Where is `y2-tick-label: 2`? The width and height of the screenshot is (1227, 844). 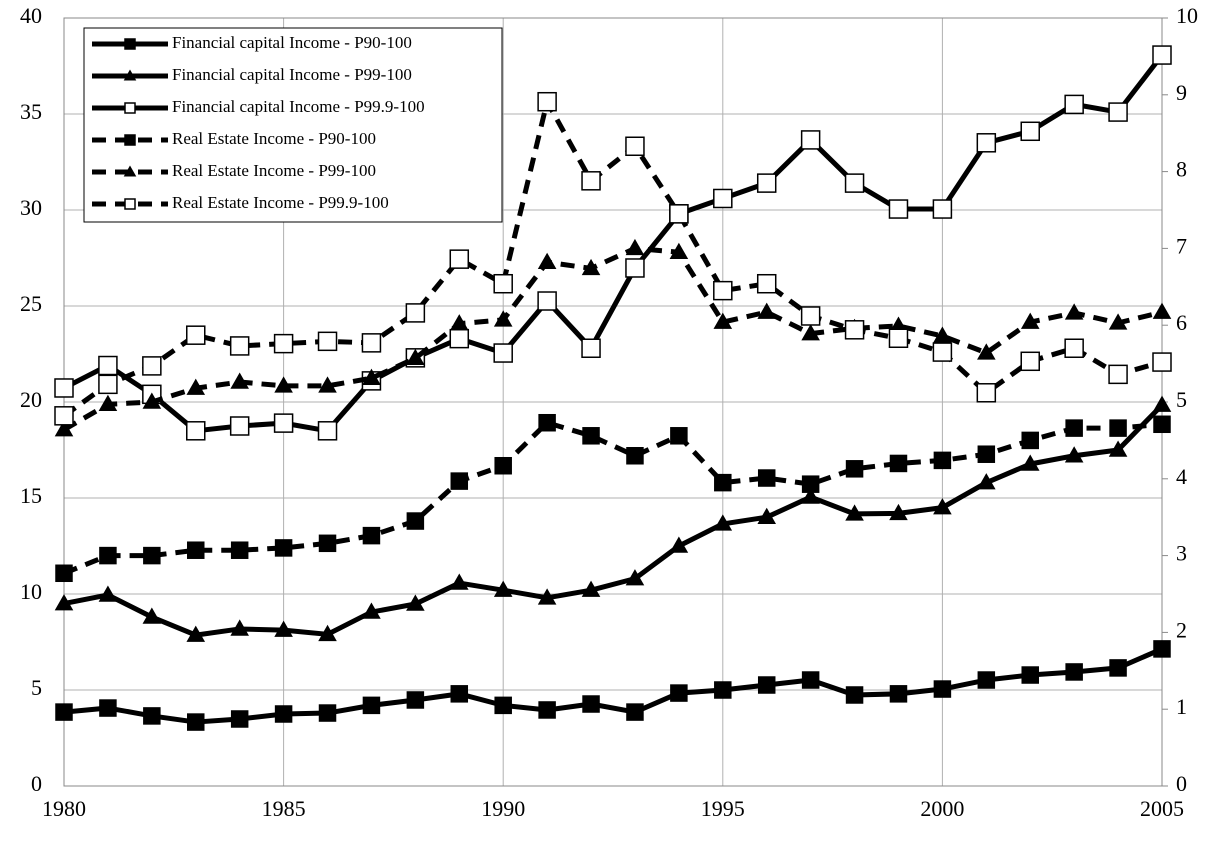
y2-tick-label: 2 is located at coordinates (1181, 629).